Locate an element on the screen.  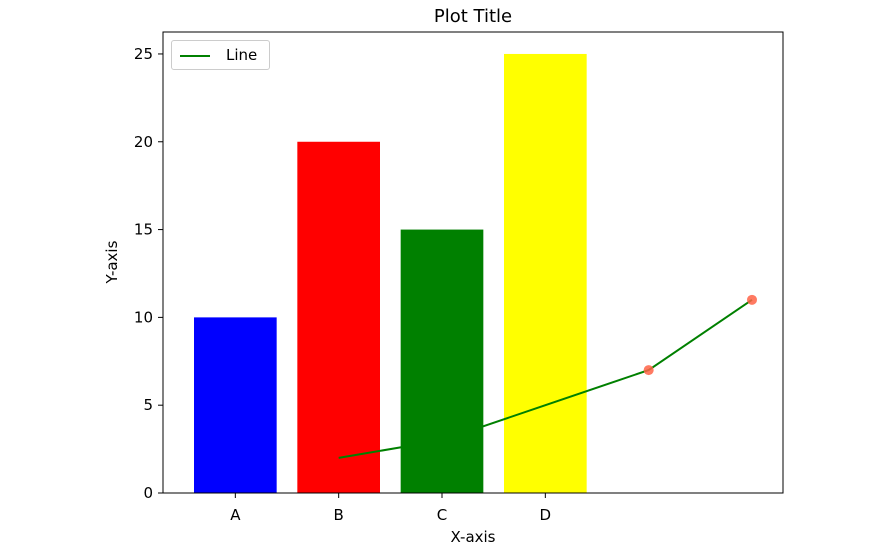
chart-title: Plot Title is located at coordinates (473, 16).